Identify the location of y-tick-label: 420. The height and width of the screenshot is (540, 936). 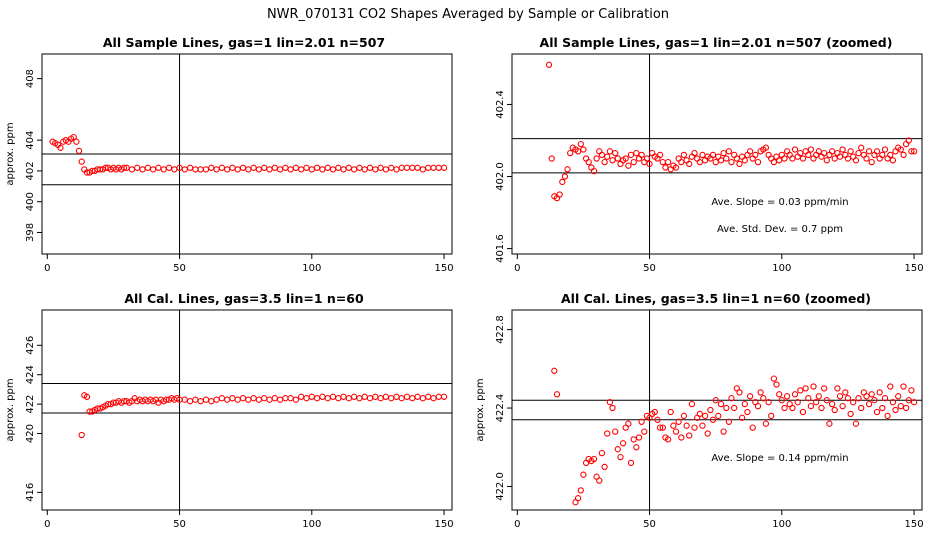
(30, 433).